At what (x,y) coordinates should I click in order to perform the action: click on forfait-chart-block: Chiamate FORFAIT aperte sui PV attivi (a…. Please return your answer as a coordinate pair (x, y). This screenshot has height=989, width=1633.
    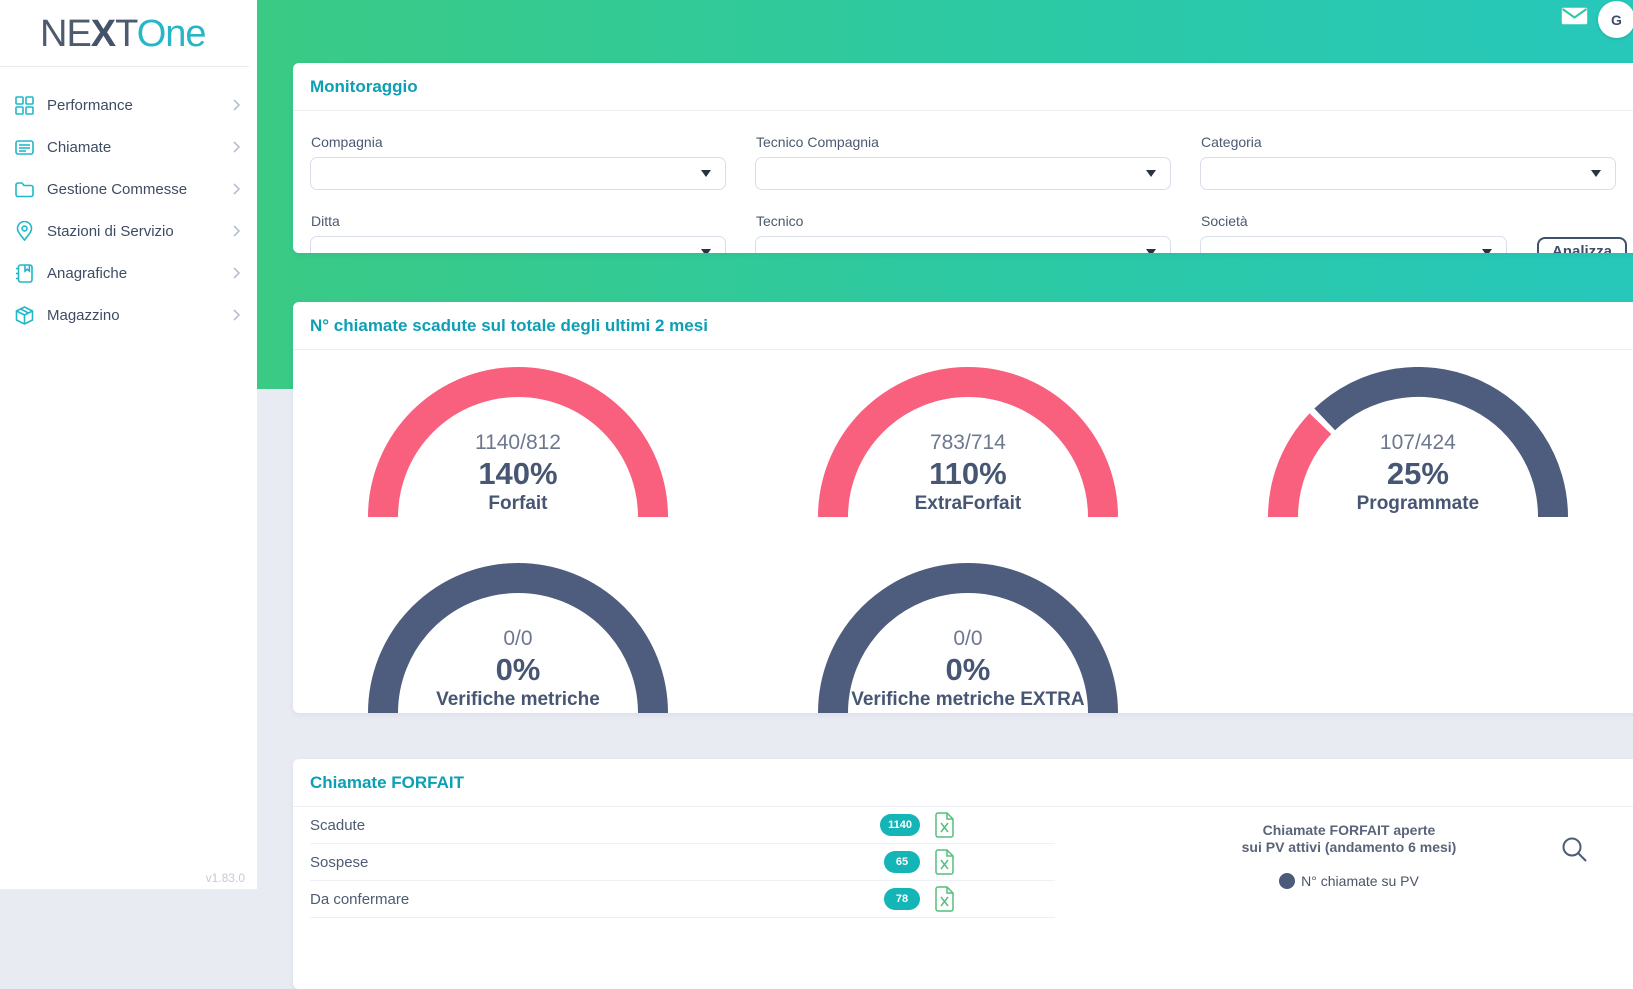
    Looking at the image, I should click on (1344, 862).